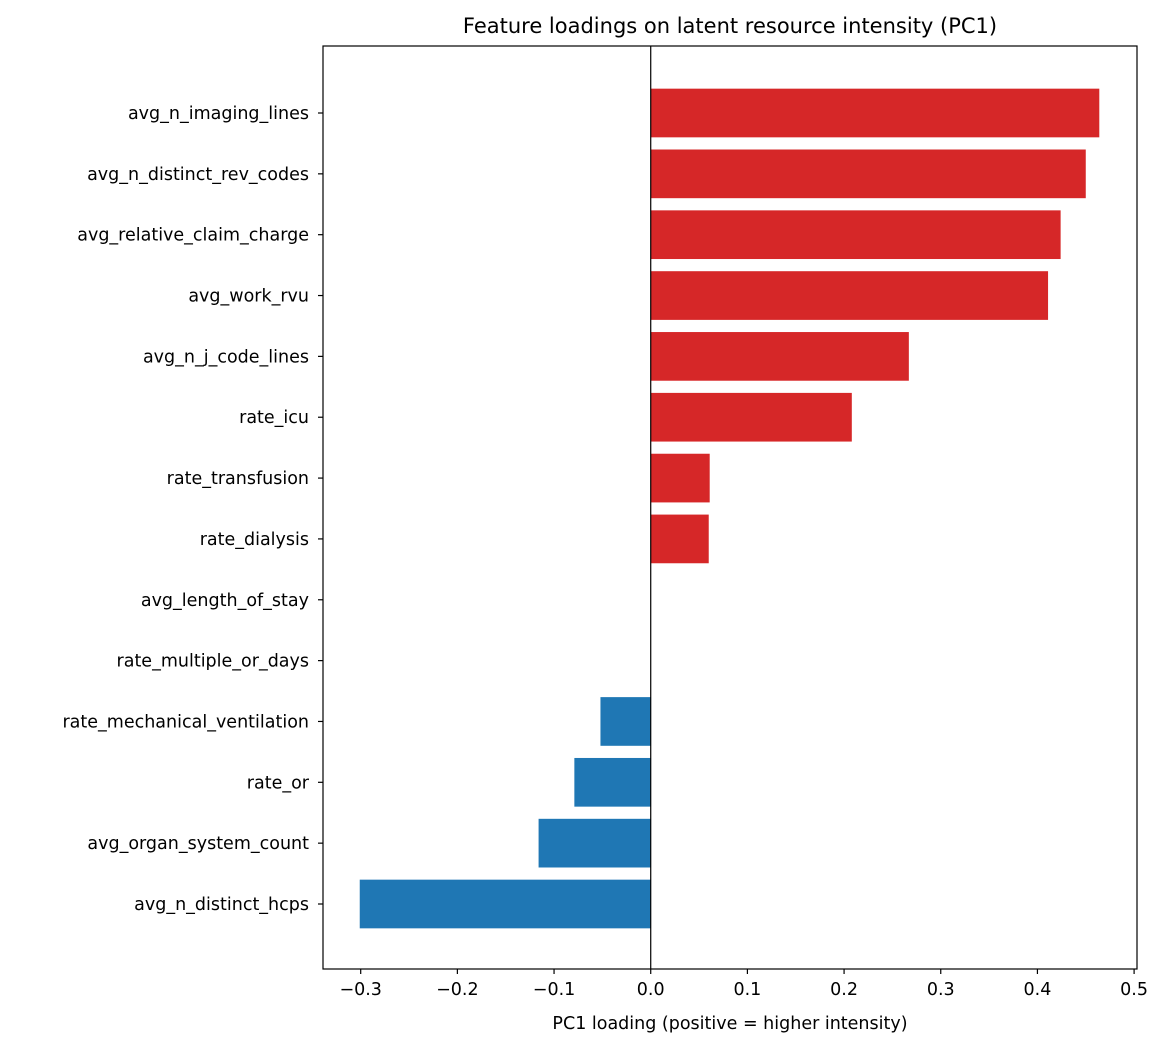 Image resolution: width=1166 pixels, height=1053 pixels. I want to click on y-tick-label: rate_dialysis, so click(254, 540).